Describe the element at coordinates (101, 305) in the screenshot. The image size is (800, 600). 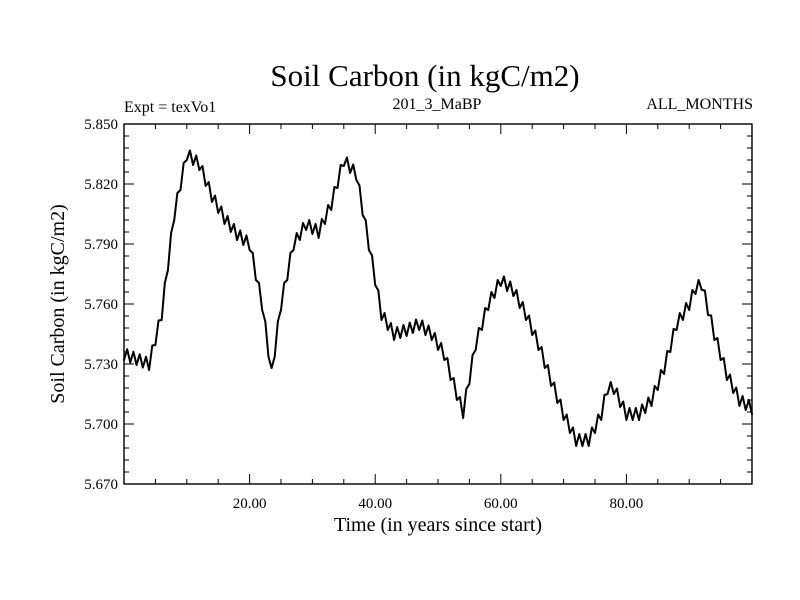
I see `y-tick-label: 5.760` at that location.